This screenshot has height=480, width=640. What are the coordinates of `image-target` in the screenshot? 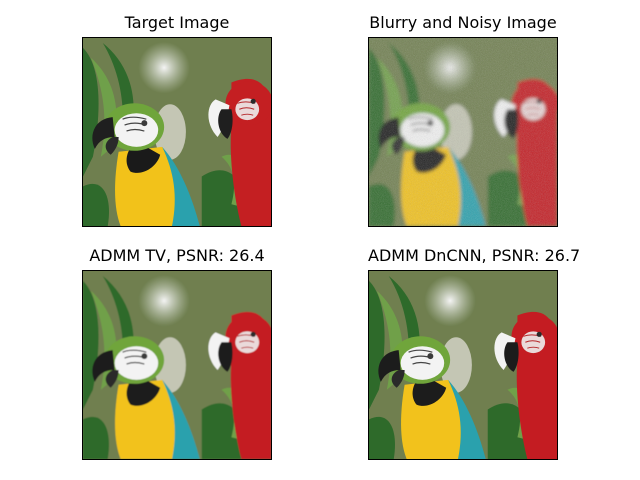 It's located at (177, 132).